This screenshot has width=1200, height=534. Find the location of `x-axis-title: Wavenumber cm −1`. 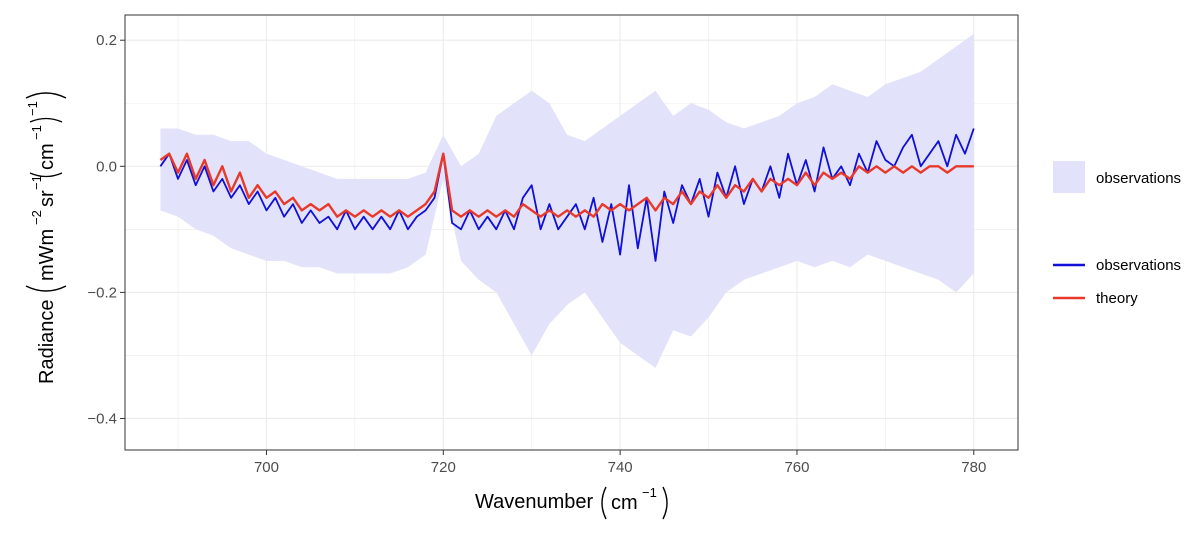

x-axis-title: Wavenumber cm −1 is located at coordinates (571, 502).